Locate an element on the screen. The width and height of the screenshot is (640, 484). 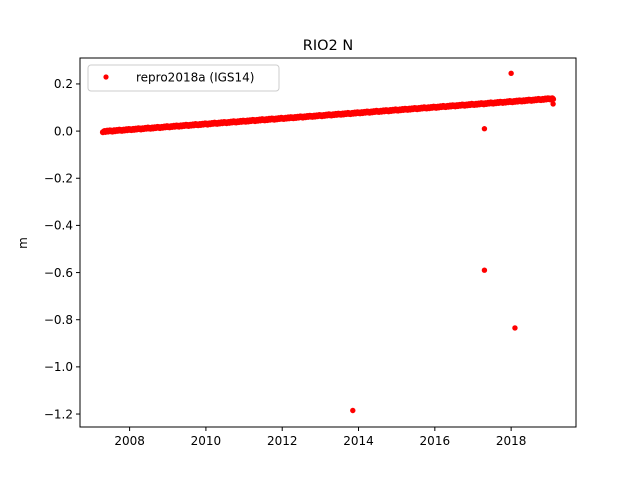
y-tick-label: −0.8 is located at coordinates (58, 320).